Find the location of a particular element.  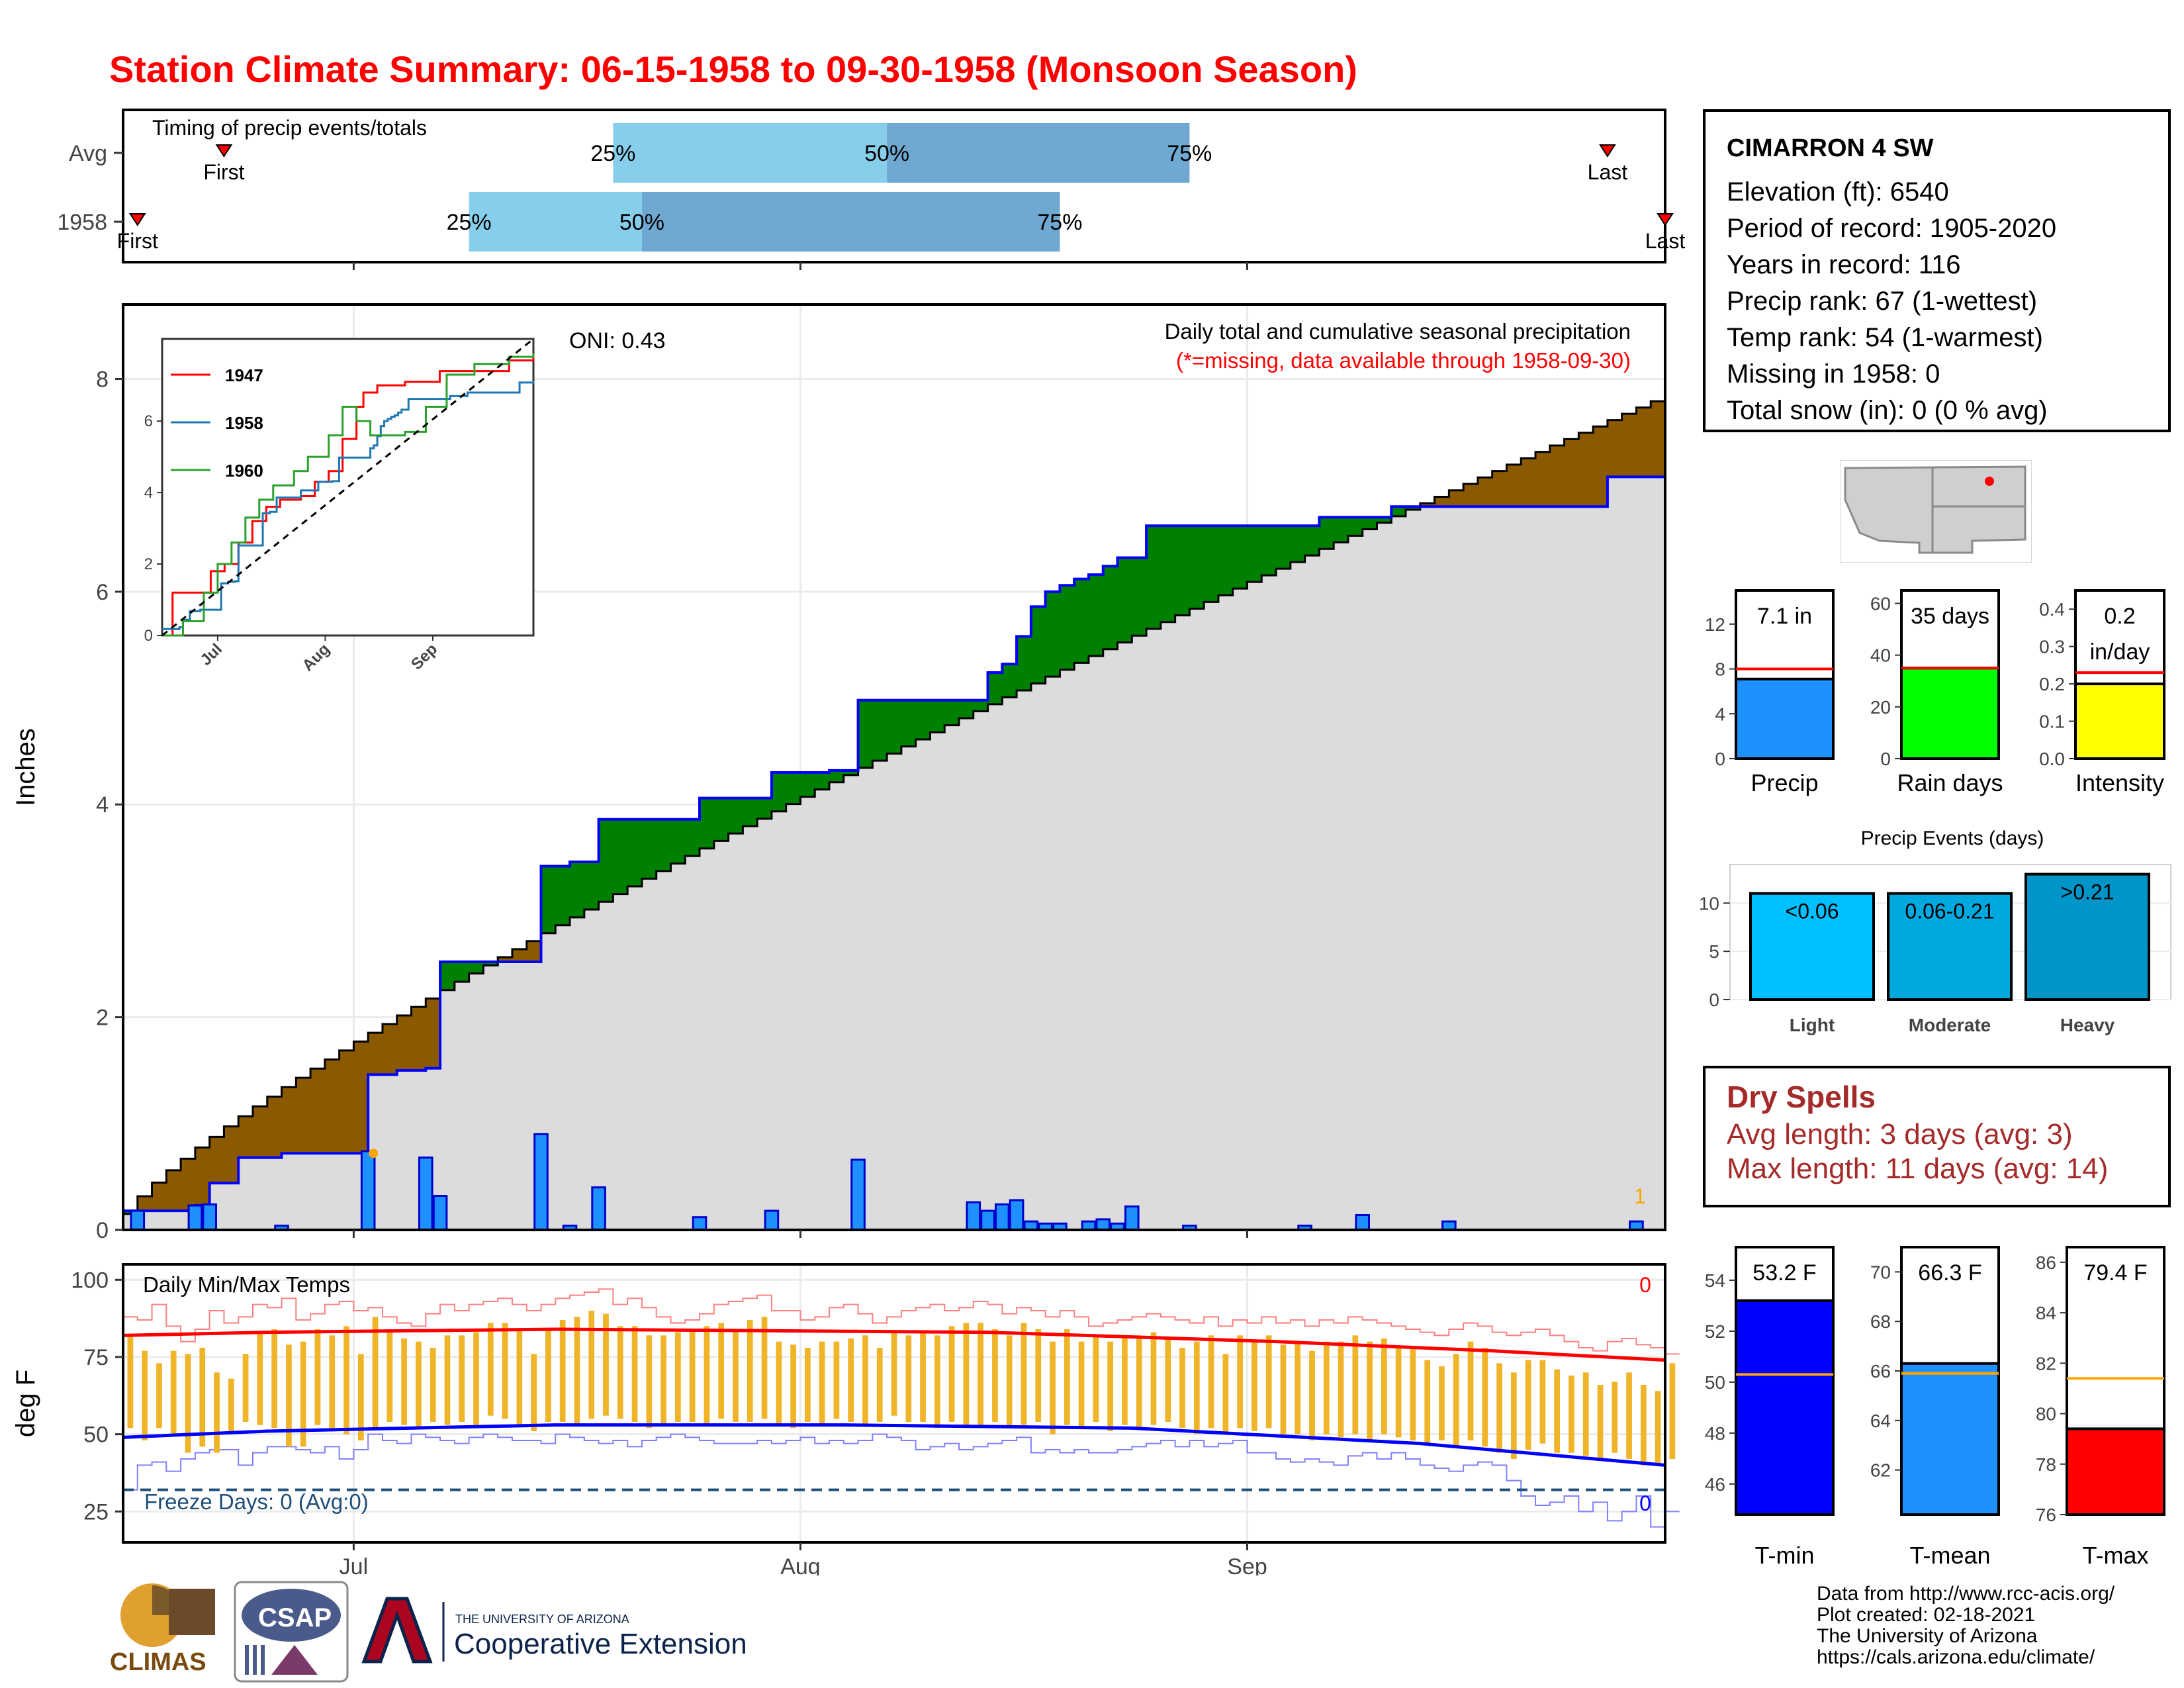

main-y-axis-label: Inches is located at coordinates (26, 767).